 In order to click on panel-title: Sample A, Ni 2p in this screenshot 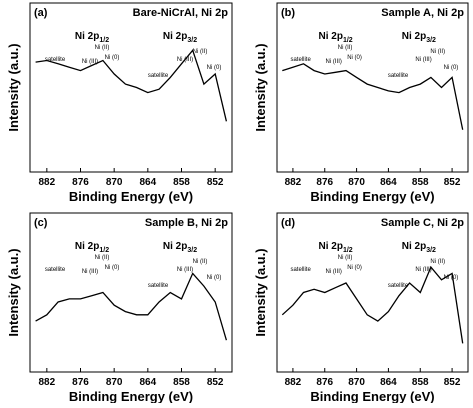, I will do `click(422, 13)`.